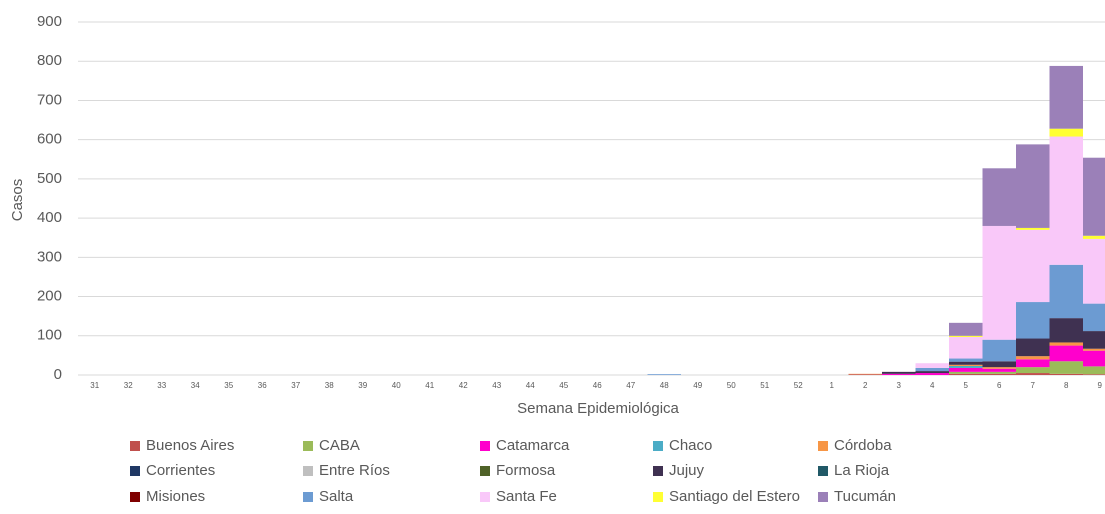 This screenshot has width=1105, height=514. Describe the element at coordinates (396, 385) in the screenshot. I see `x-tick-label: 40` at that location.